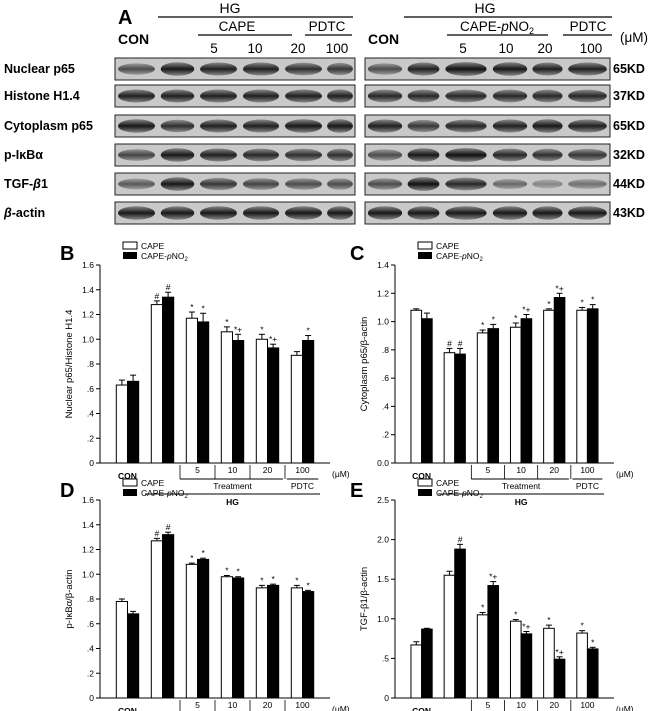 The height and width of the screenshot is (711, 650). I want to click on left-dose-20: 20, so click(297, 48).